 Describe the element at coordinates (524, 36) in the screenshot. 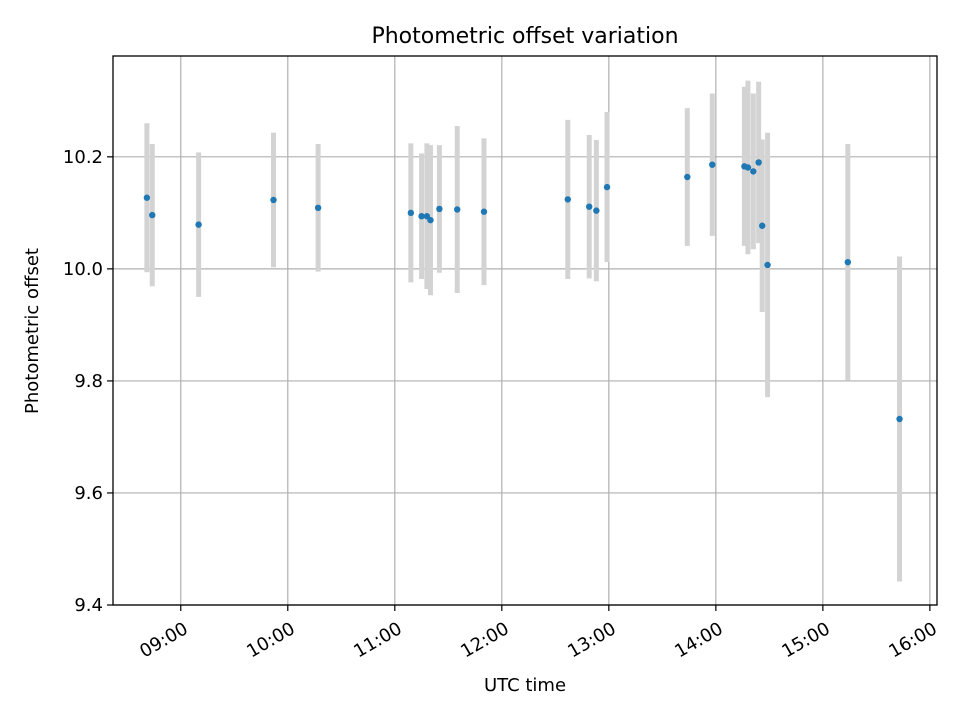

I see `chart-title: Photometric offset variation` at that location.